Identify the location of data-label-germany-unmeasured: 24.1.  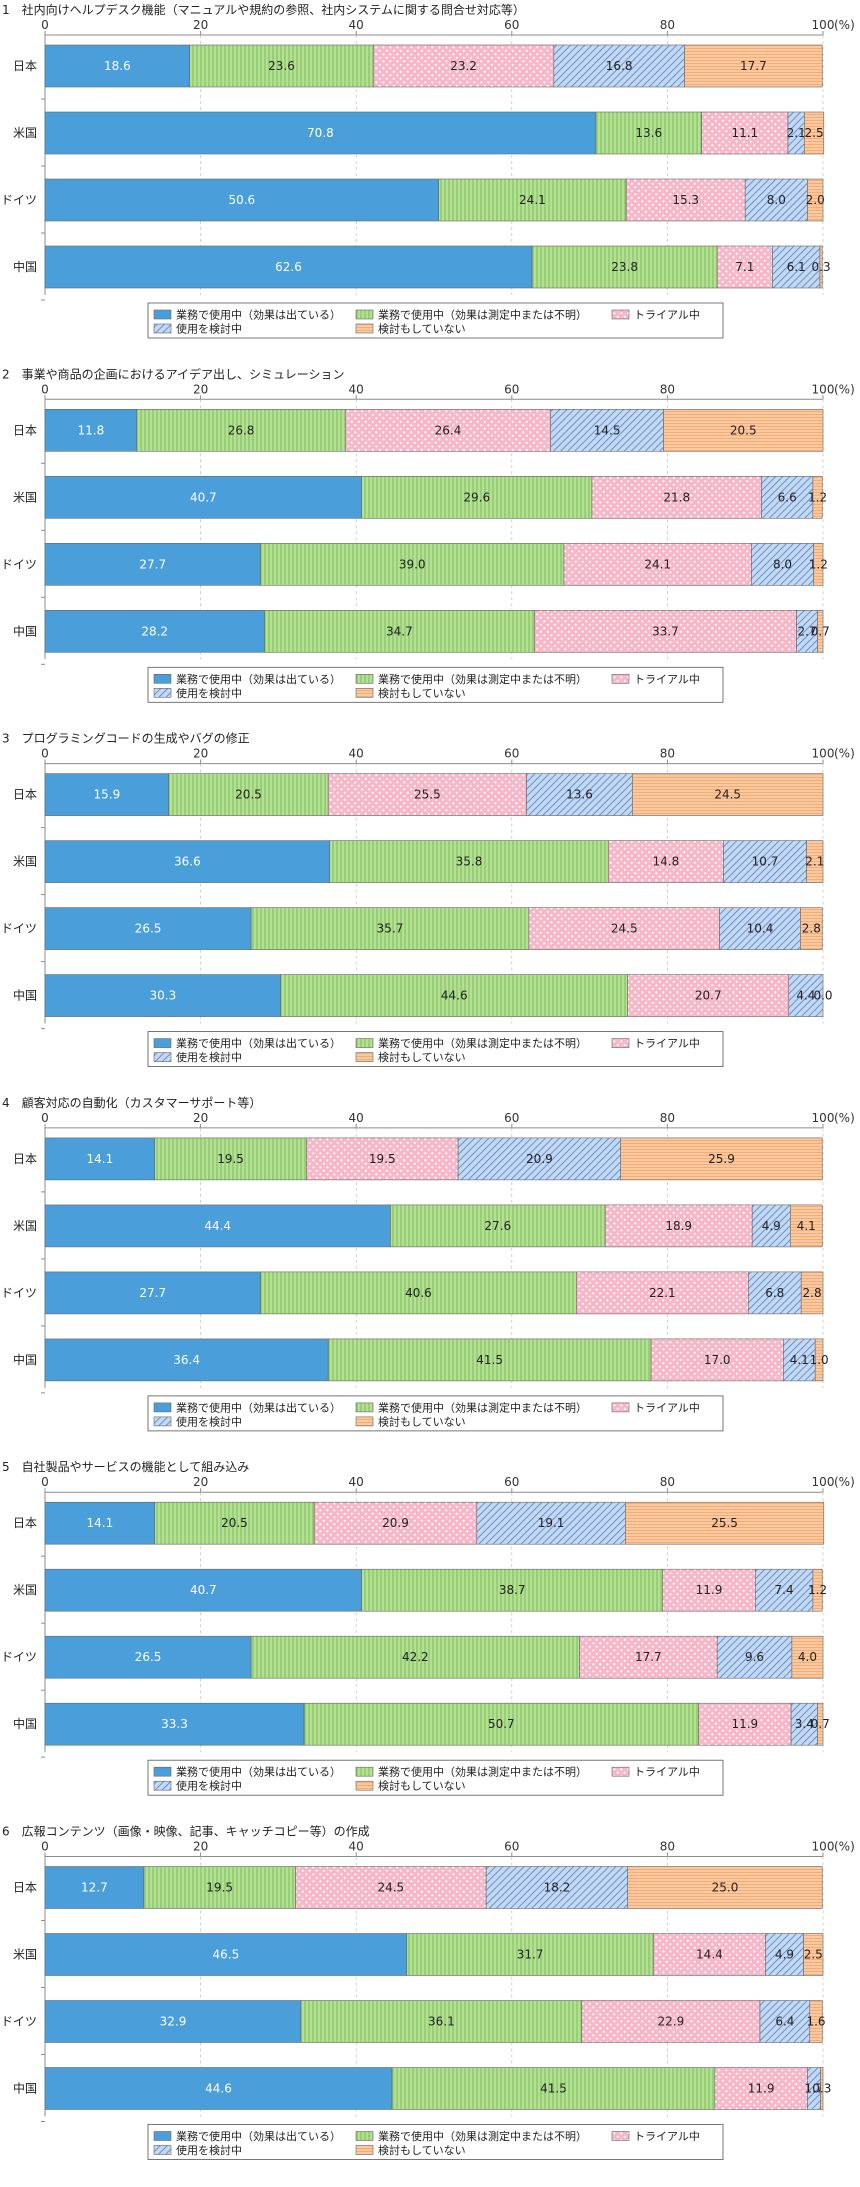
(532, 200).